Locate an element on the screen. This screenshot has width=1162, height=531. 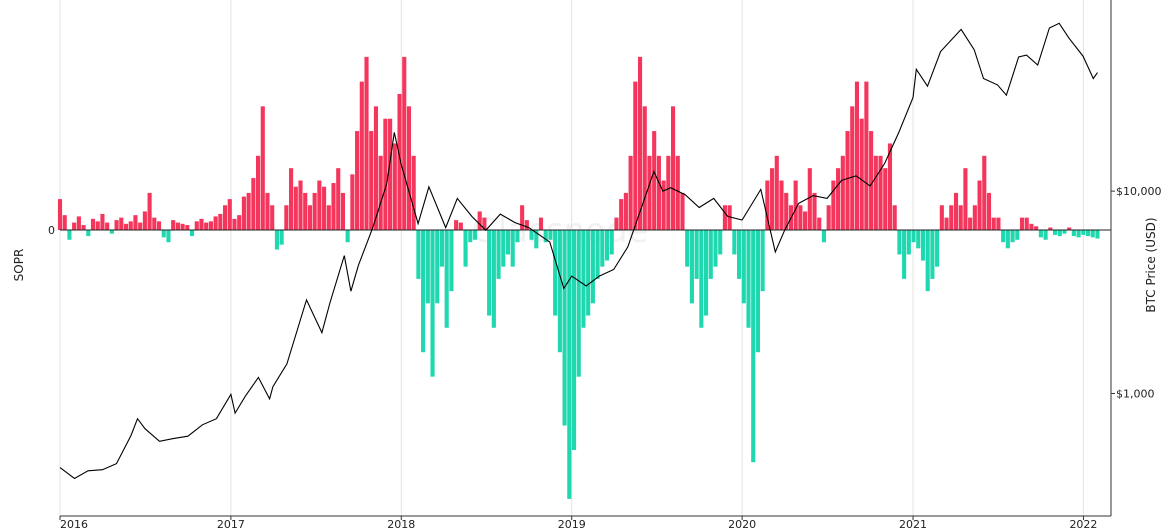
x-tick-label: 2019 is located at coordinates (572, 524).